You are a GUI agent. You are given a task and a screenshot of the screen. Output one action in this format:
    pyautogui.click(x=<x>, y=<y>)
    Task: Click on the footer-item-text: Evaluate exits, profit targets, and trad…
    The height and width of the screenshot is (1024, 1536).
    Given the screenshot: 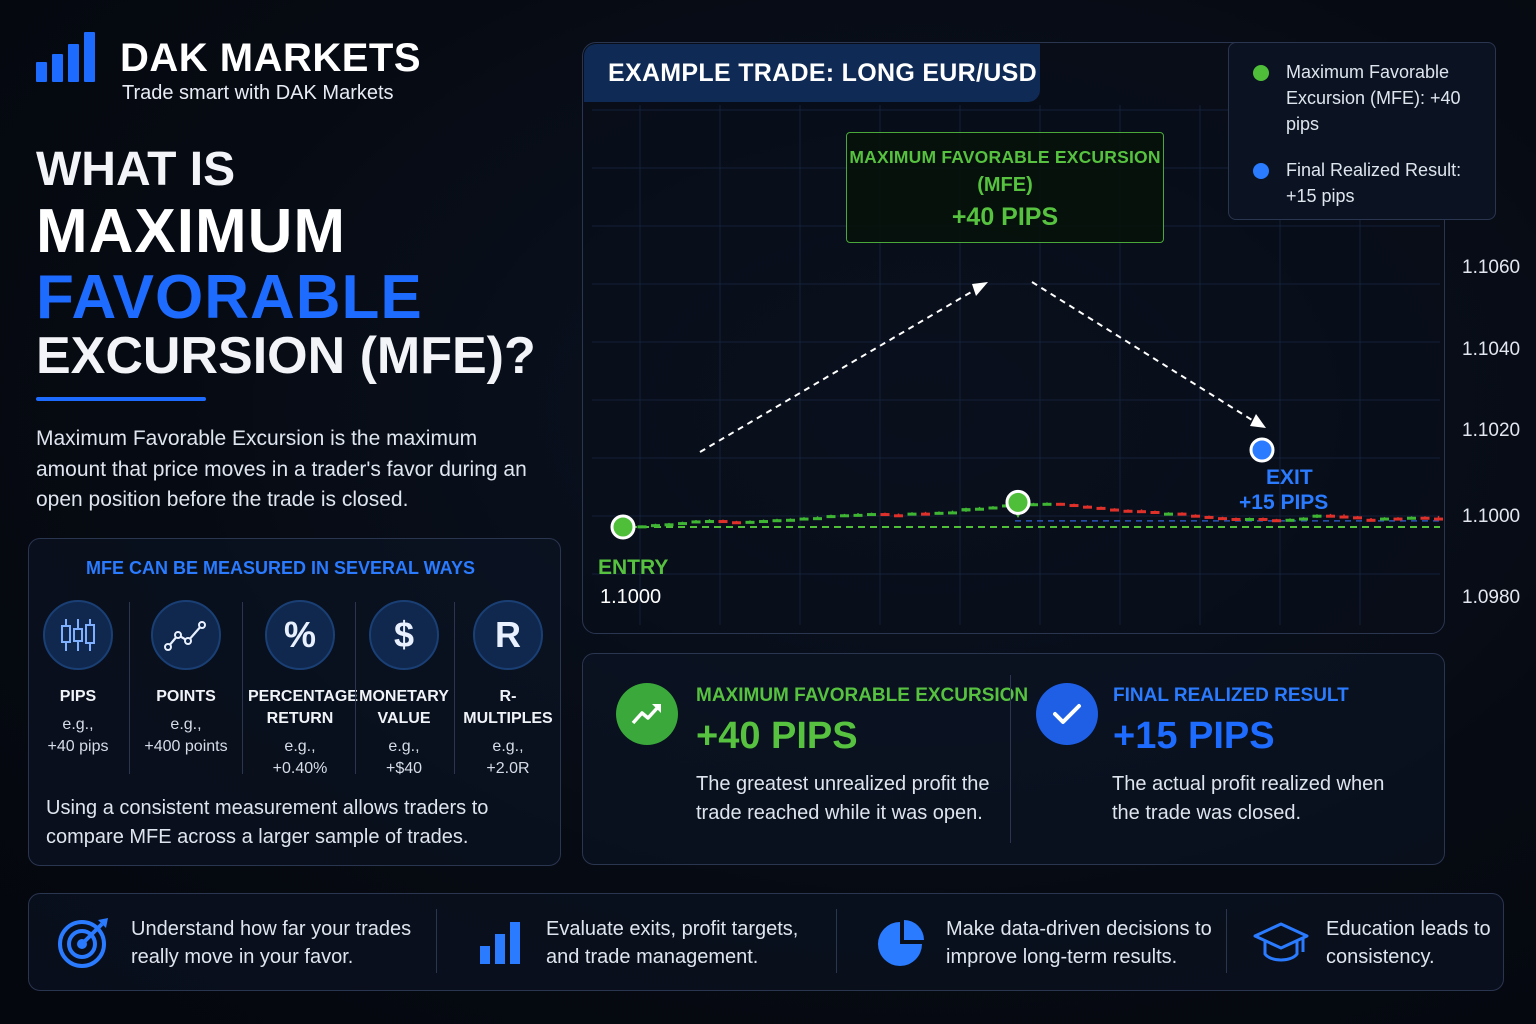 What is the action you would take?
    pyautogui.click(x=672, y=943)
    